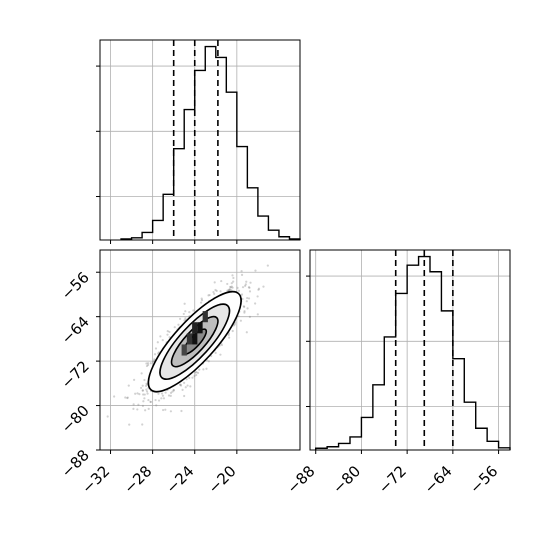  Describe the element at coordinates (194, 341) in the screenshot. I see `contour-line` at that location.